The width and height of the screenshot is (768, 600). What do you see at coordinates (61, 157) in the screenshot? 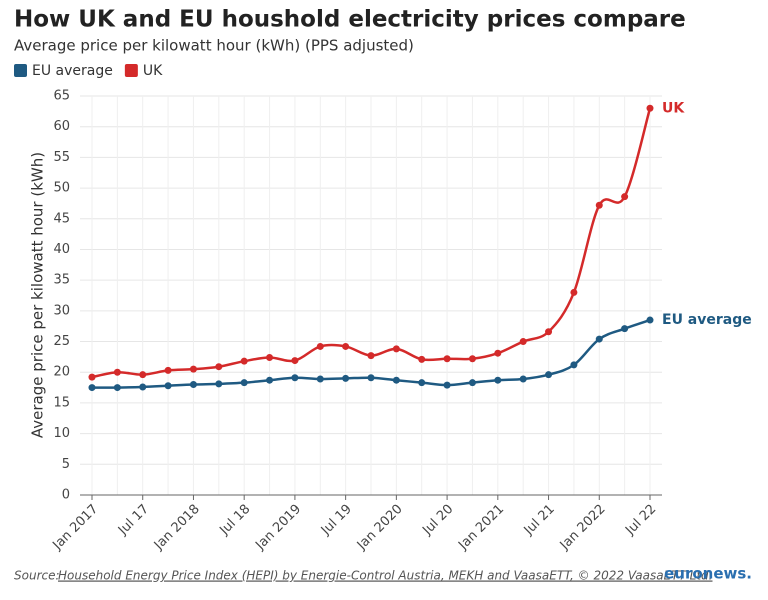
I see `y-tick-label: 55` at bounding box center [61, 157].